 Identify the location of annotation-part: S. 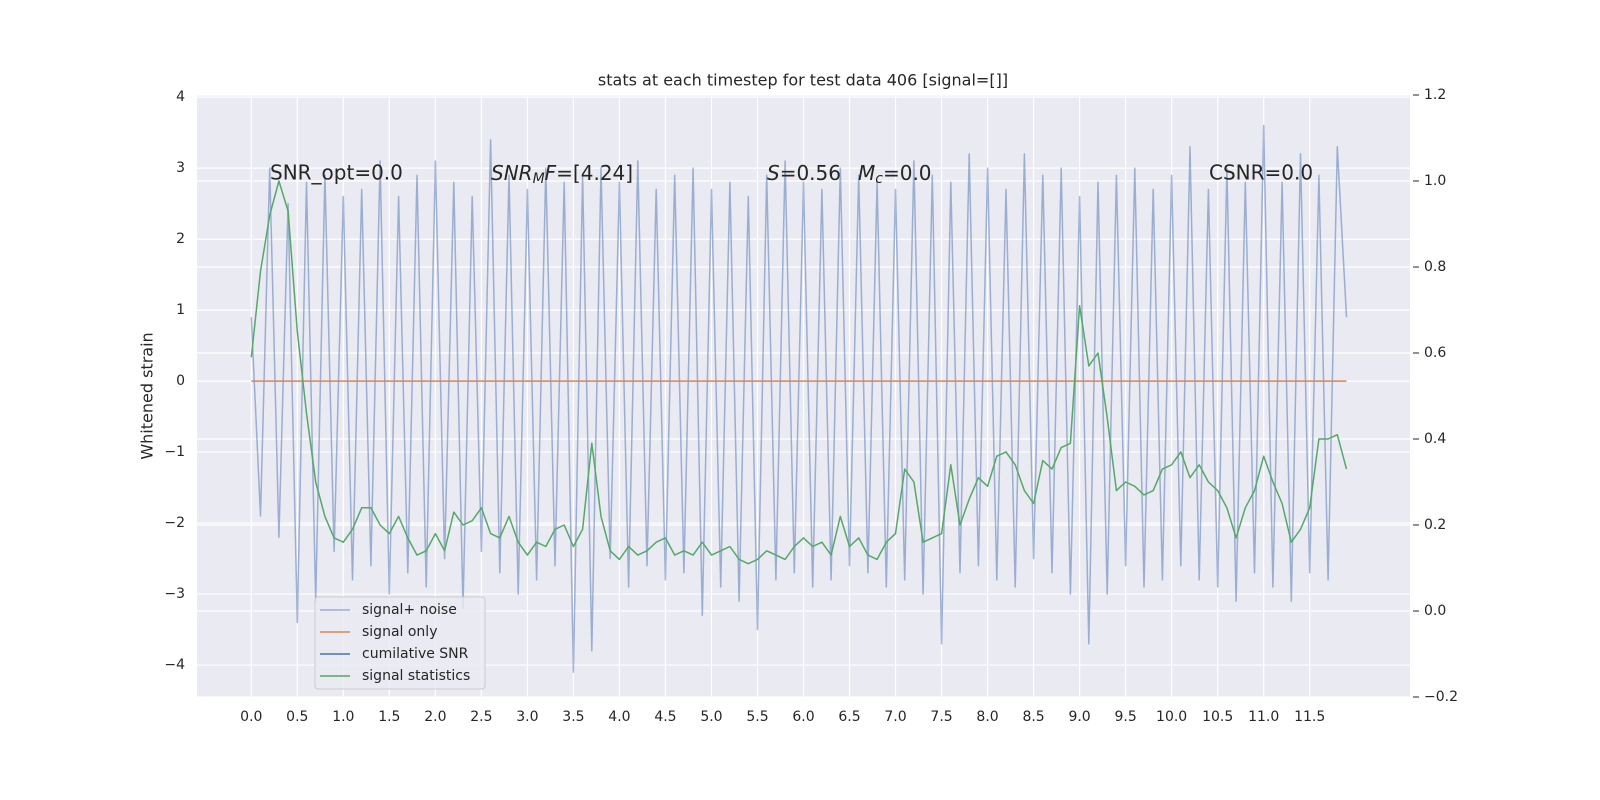
(773, 173).